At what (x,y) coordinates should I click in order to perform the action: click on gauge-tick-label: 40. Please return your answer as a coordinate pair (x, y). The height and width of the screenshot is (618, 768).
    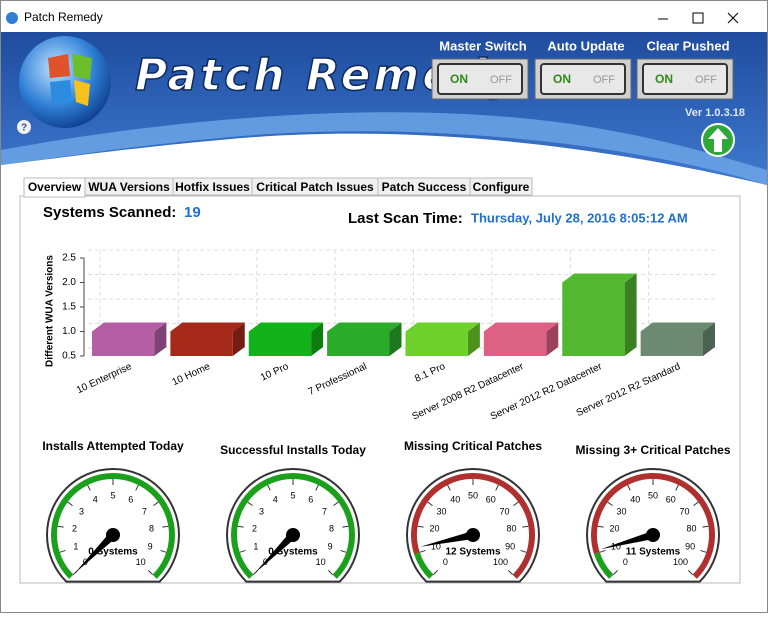
    Looking at the image, I should click on (635, 500).